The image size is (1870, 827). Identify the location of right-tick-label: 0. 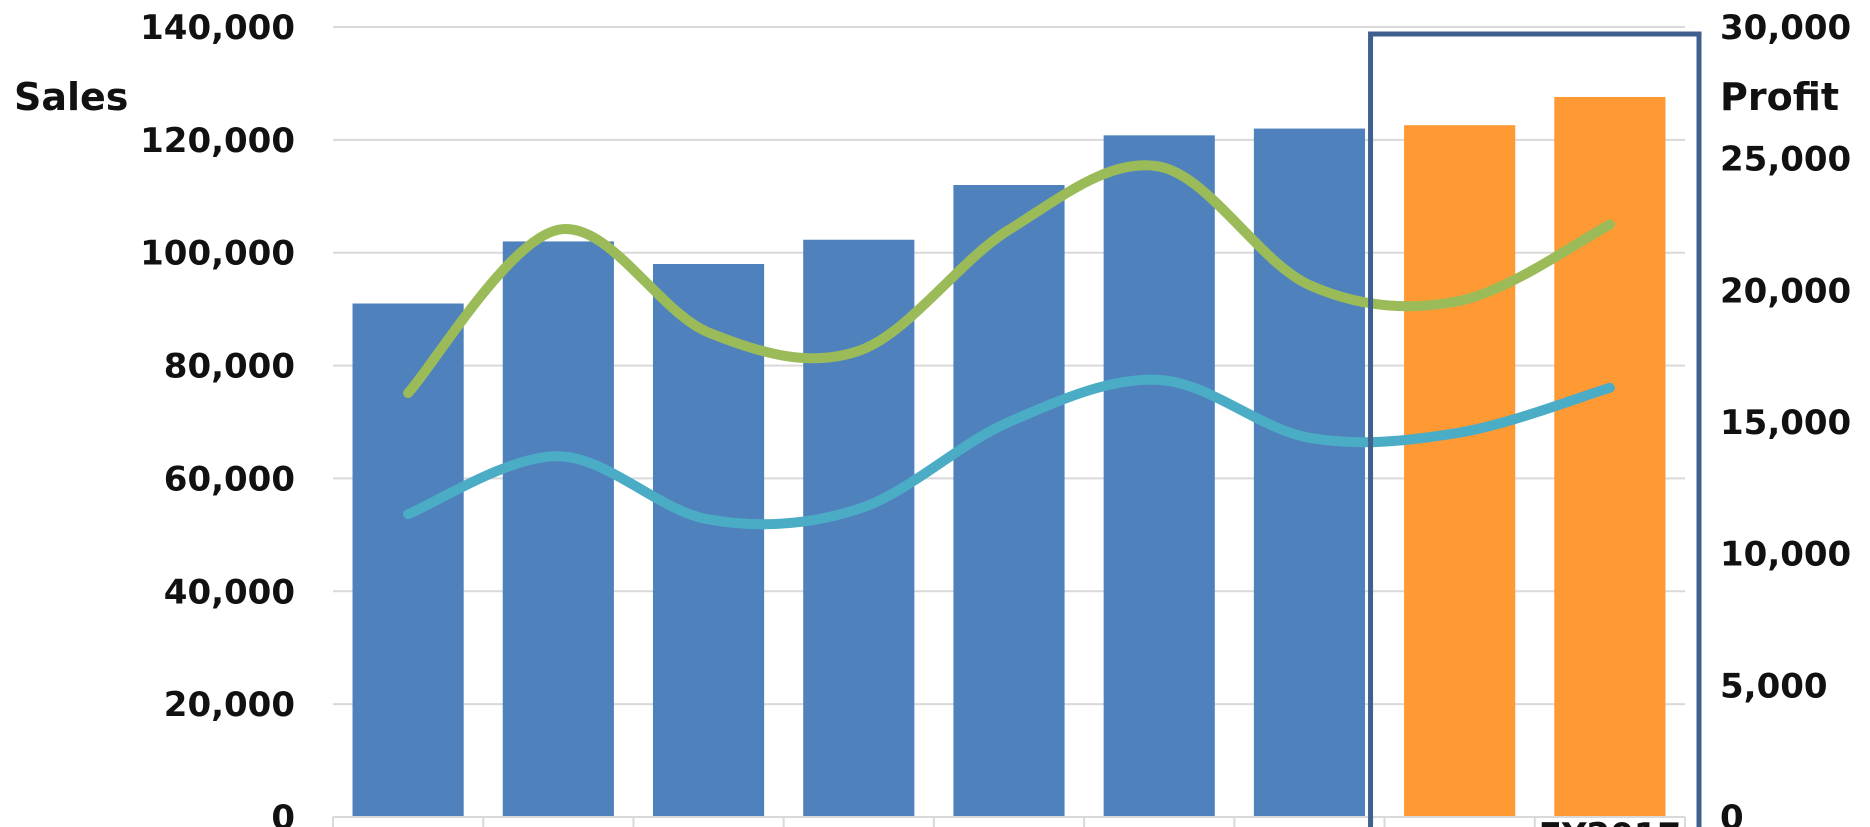
(1732, 812).